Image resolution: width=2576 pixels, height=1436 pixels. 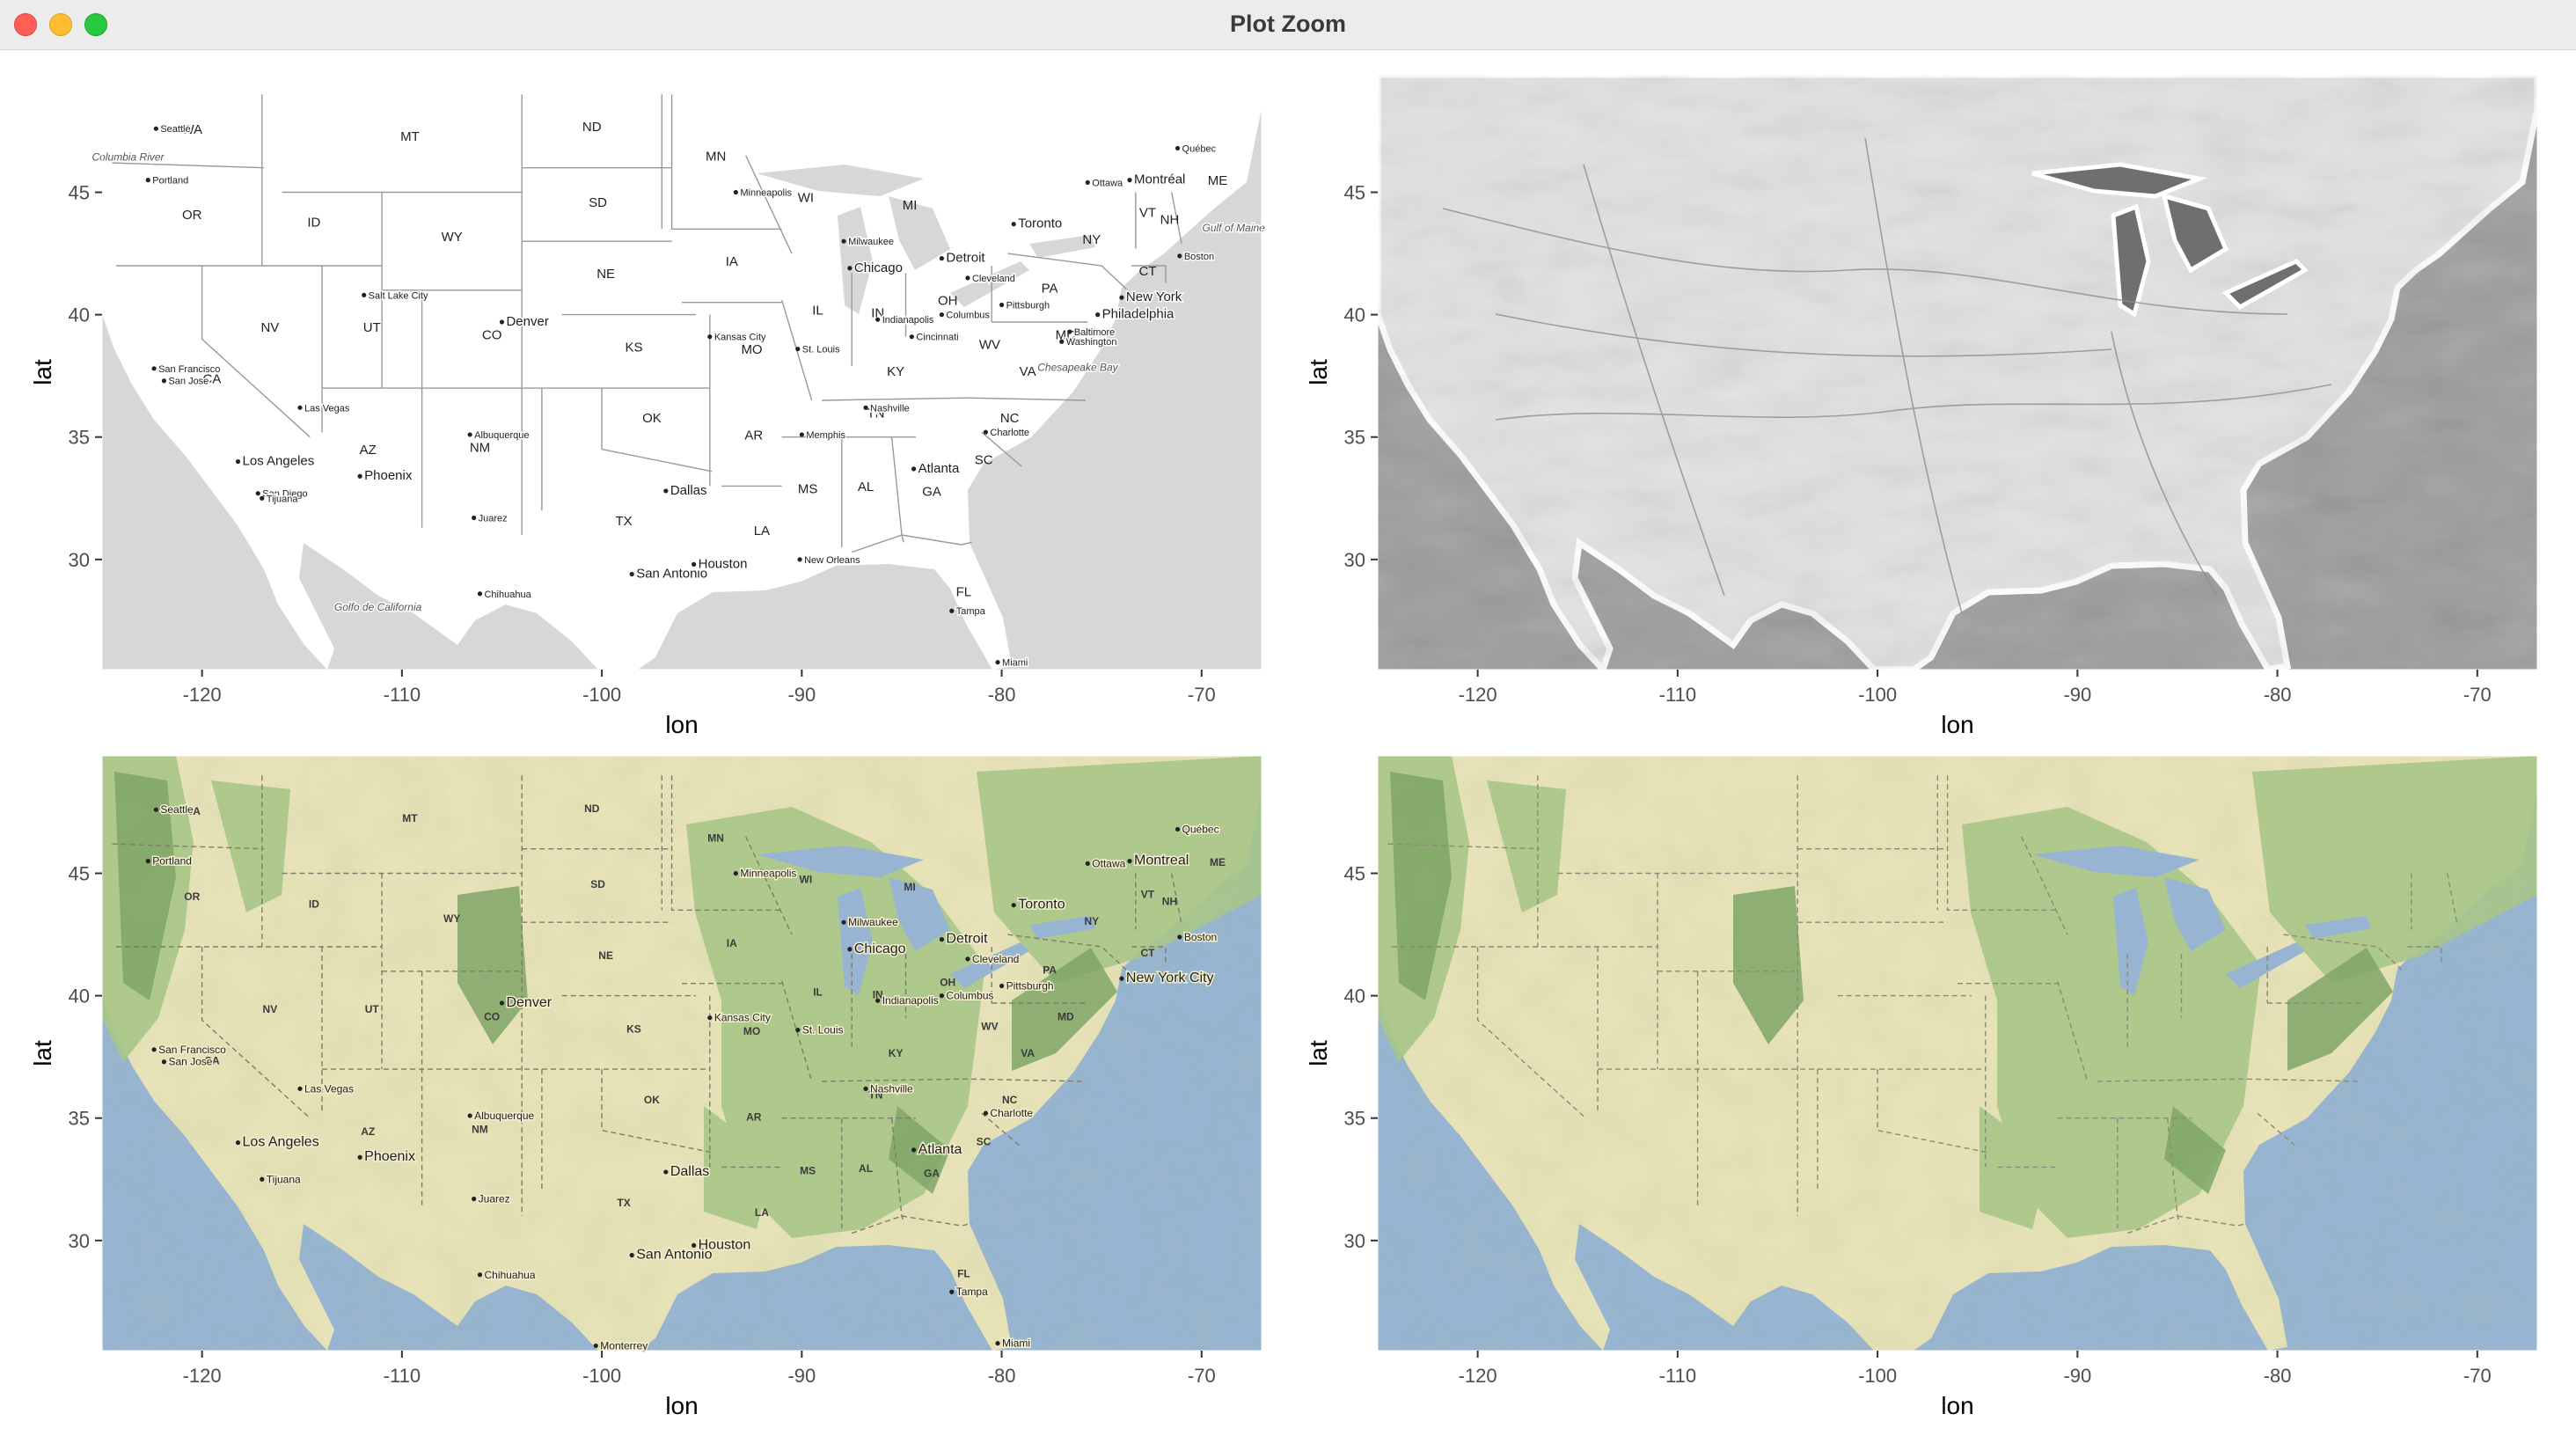 I want to click on state-label: WV, so click(x=989, y=345).